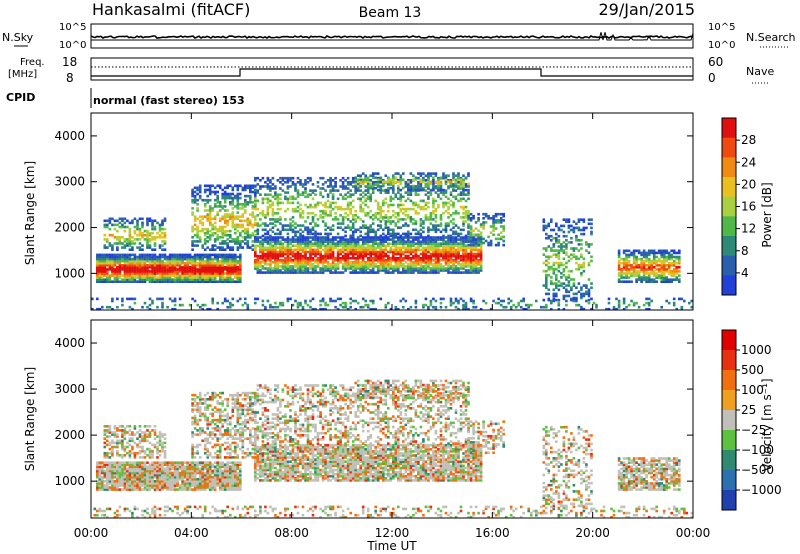 The width and height of the screenshot is (800, 554). I want to click on power-cell-2012, so click(360, 256).